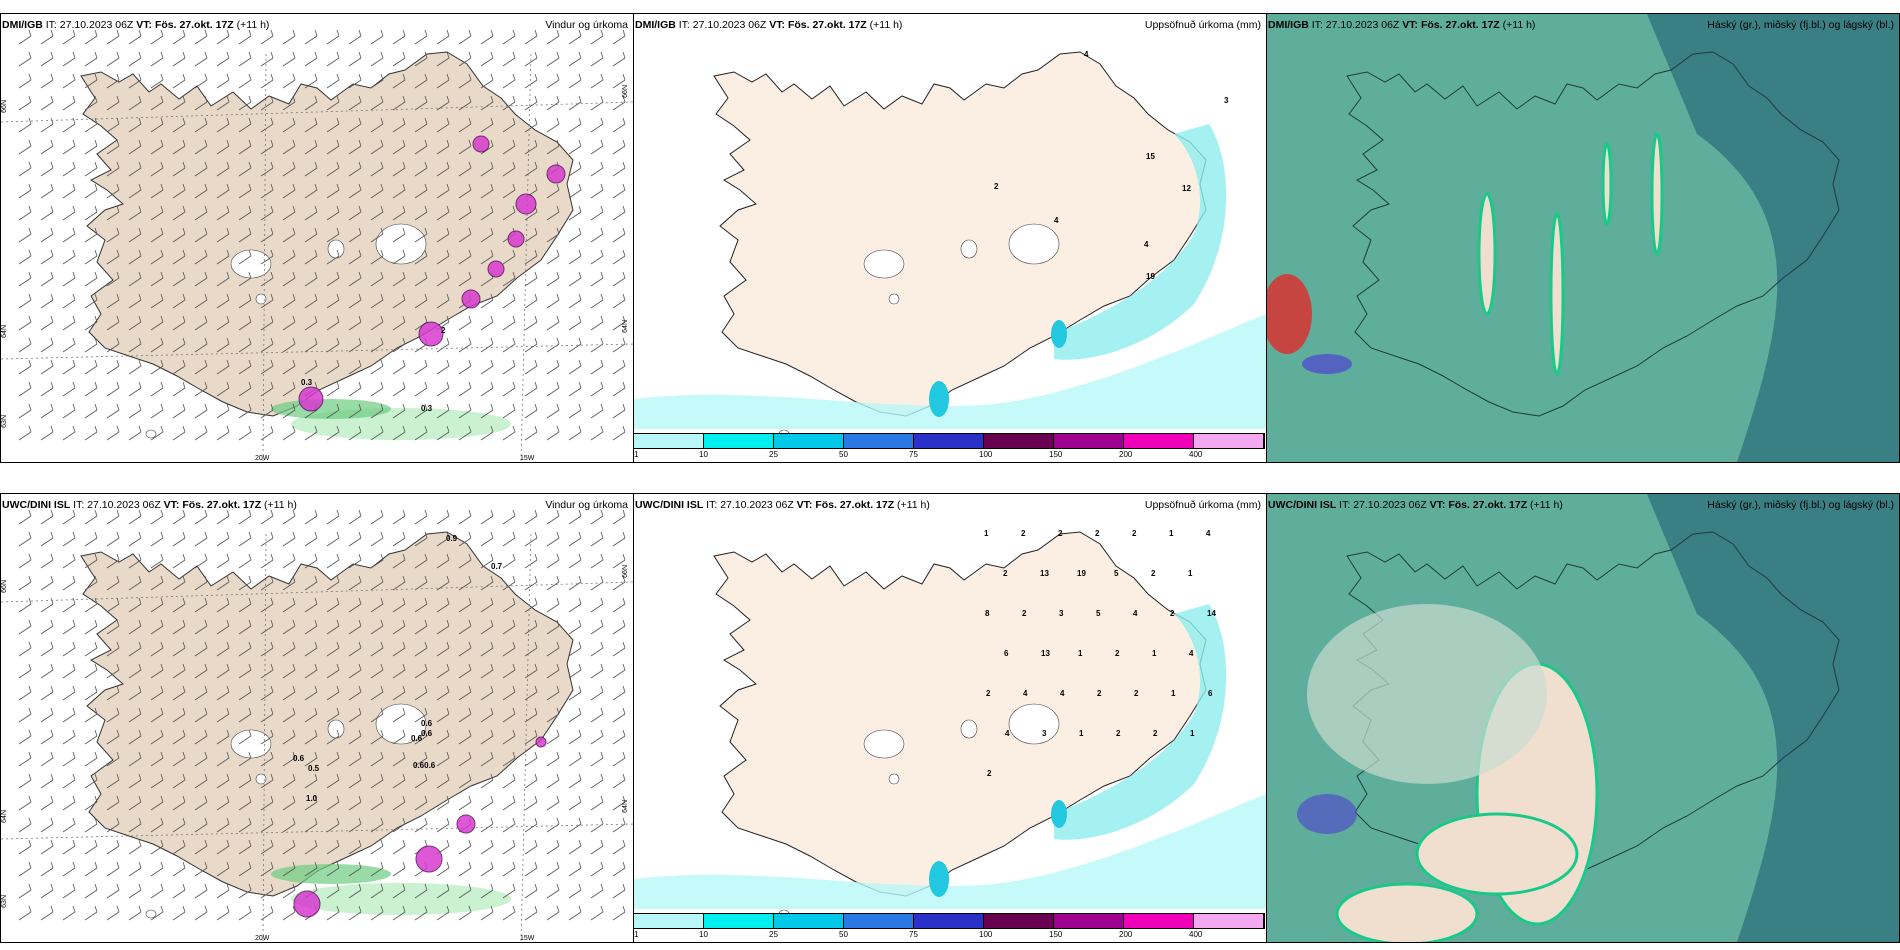  What do you see at coordinates (804, 505) in the screenshot?
I see `vt-label: VT:` at bounding box center [804, 505].